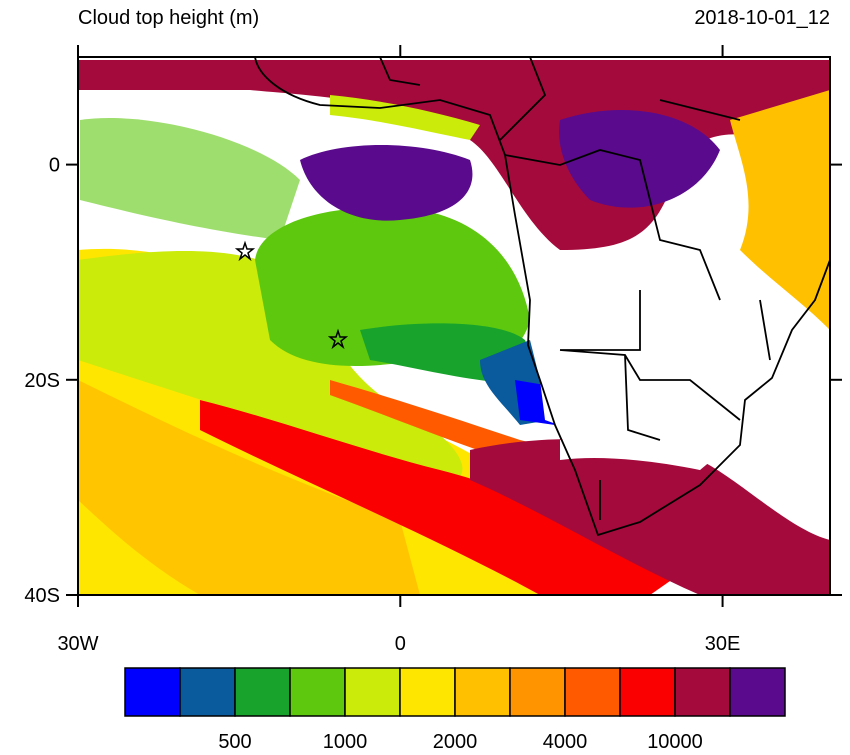  Describe the element at coordinates (400, 644) in the screenshot. I see `x-tick-label: 0` at that location.